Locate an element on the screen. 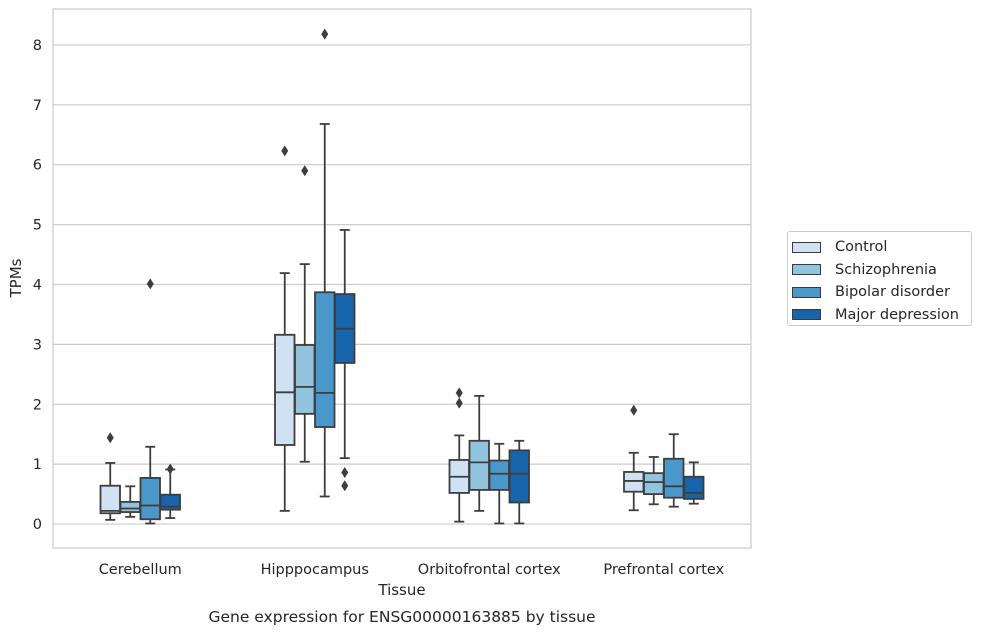  y-tick-label: 3 is located at coordinates (37, 345).